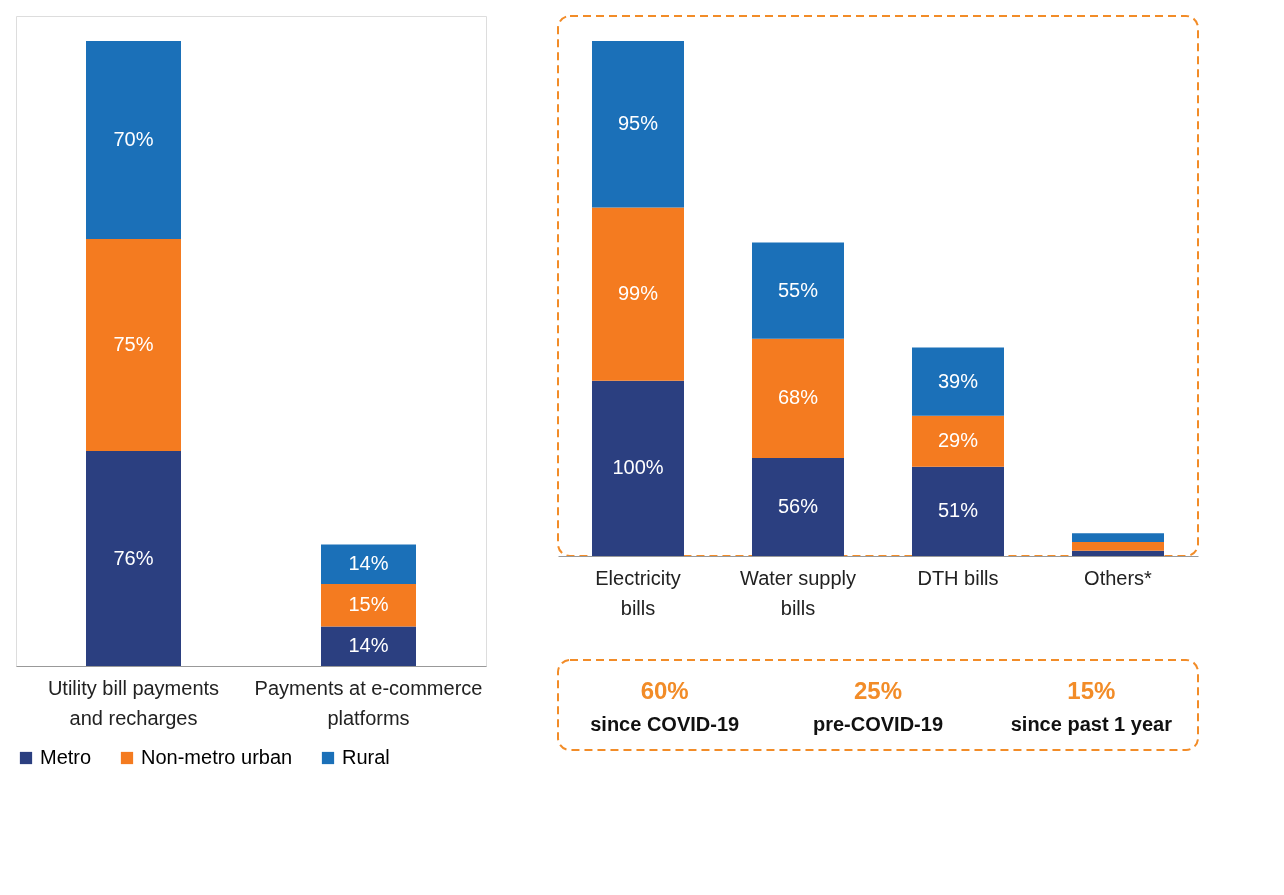 This screenshot has height=895, width=1284. Describe the element at coordinates (368, 702) in the screenshot. I see `x-tick-label: Payments at e-commerce platforms` at that location.